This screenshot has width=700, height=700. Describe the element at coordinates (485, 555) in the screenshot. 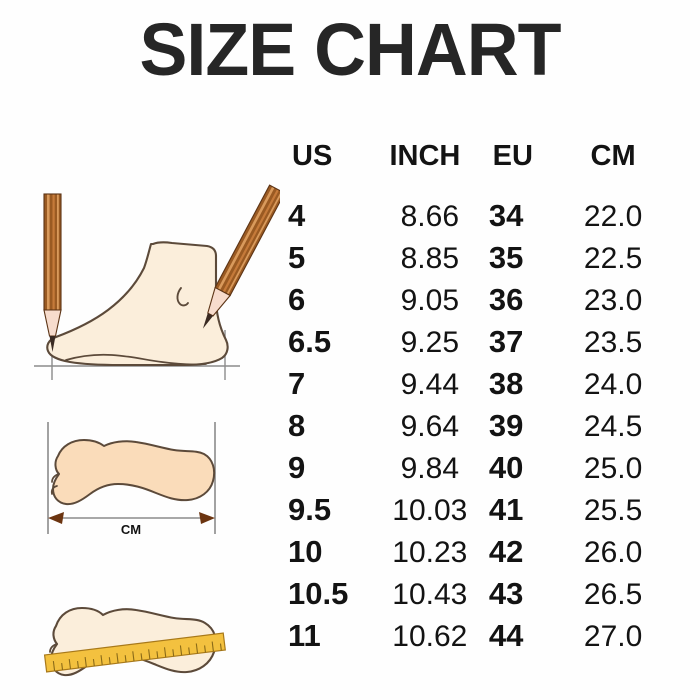

I see `table-row: 10 10.23 42 26.0` at that location.